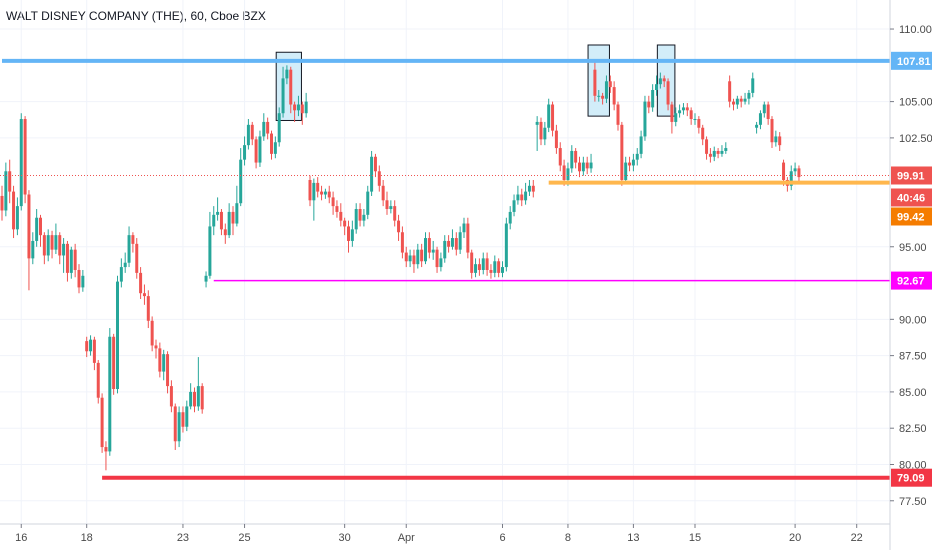 This screenshot has height=550, width=932. What do you see at coordinates (502, 538) in the screenshot?
I see `x-tick-label: 6` at bounding box center [502, 538].